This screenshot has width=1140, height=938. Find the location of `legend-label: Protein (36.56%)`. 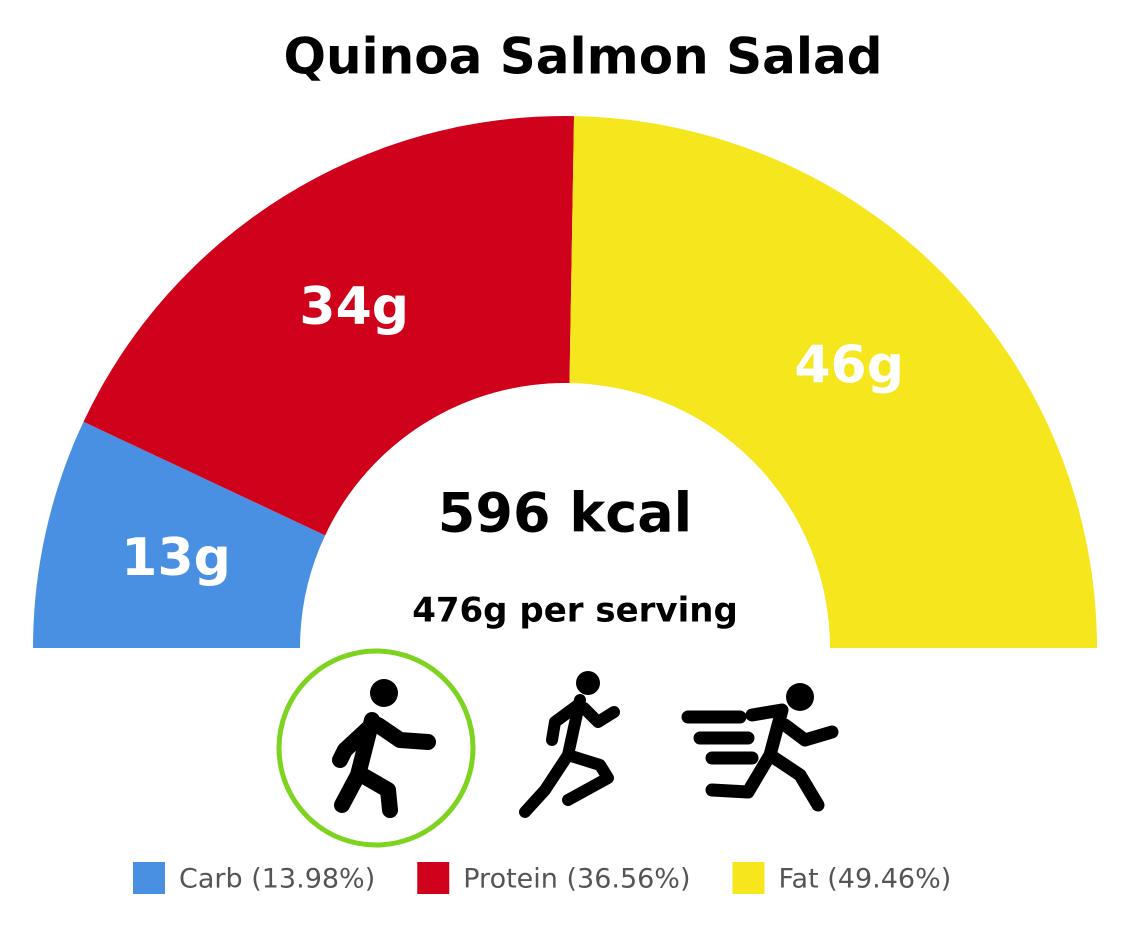

legend-label: Protein (36.56%) is located at coordinates (576, 879).